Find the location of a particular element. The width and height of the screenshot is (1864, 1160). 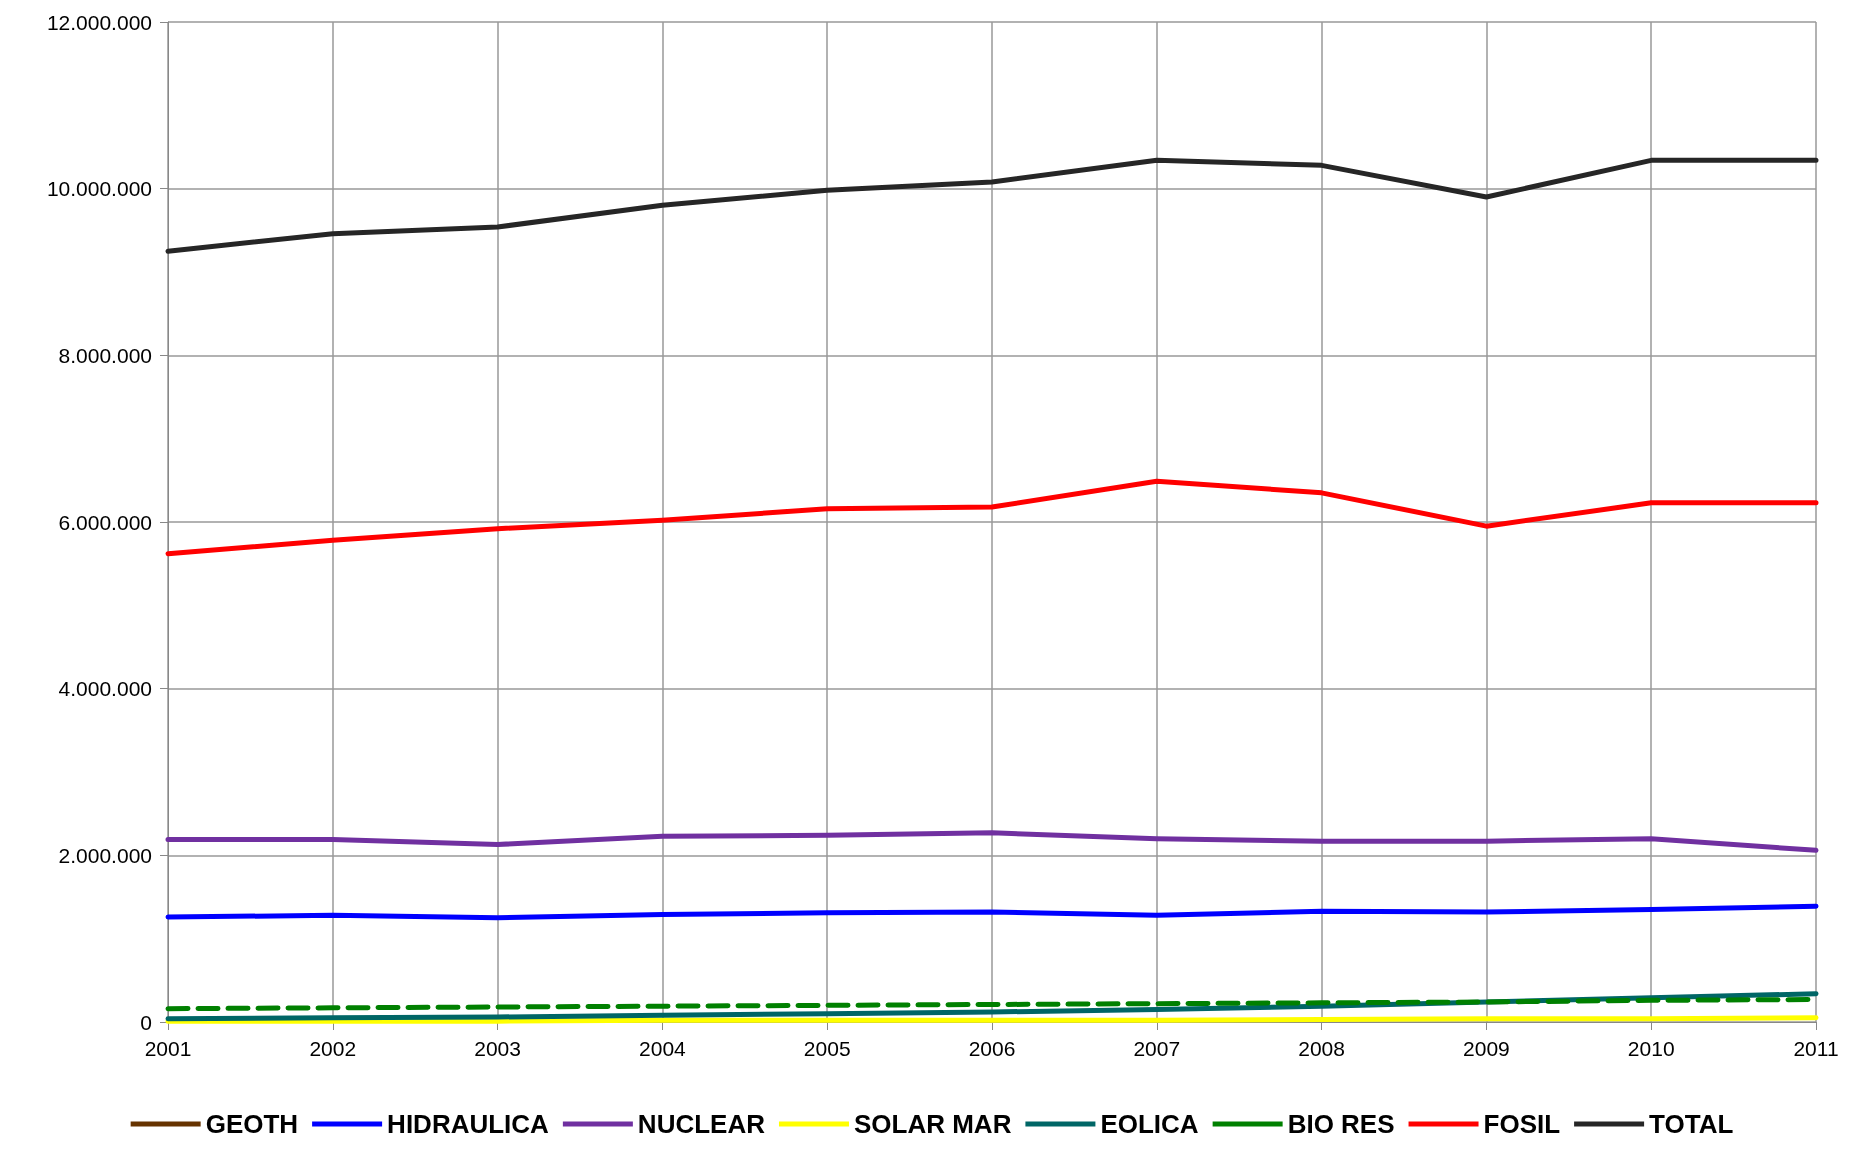

x-tick-label: 2009 is located at coordinates (1486, 1048).